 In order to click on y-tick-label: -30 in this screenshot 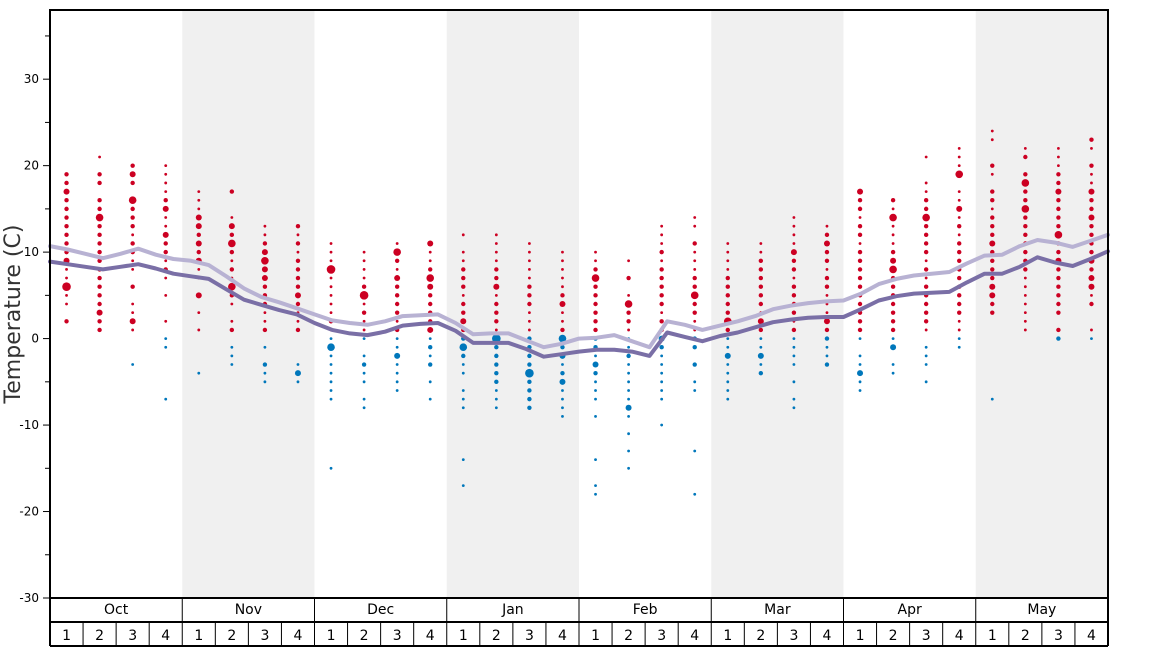, I will do `click(29, 598)`.